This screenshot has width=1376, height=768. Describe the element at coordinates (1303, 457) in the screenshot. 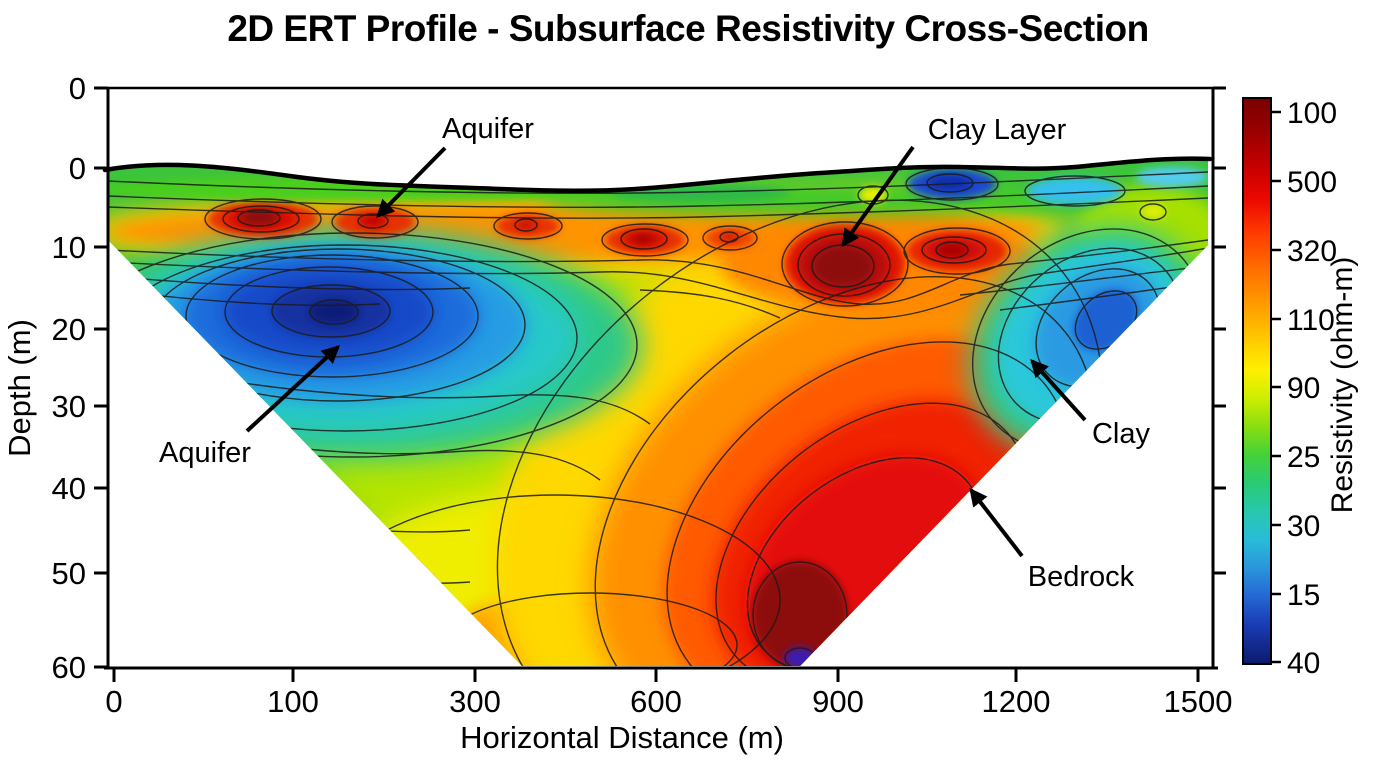

I see `colorbar-tick-label: 25` at that location.